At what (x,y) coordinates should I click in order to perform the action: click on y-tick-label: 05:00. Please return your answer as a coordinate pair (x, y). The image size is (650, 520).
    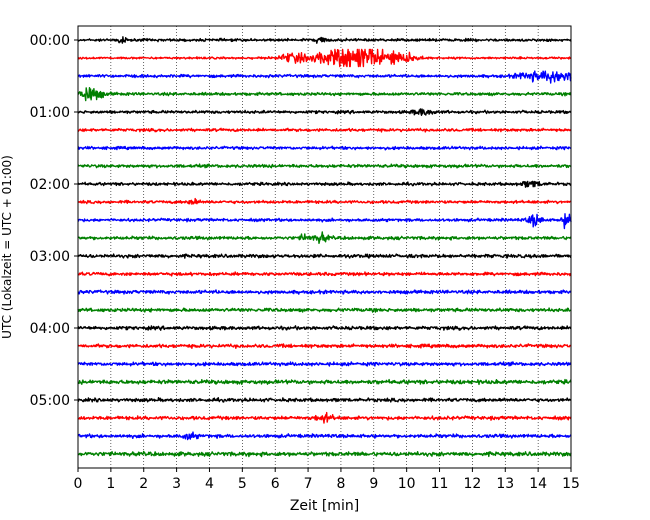
    Looking at the image, I should click on (50, 401).